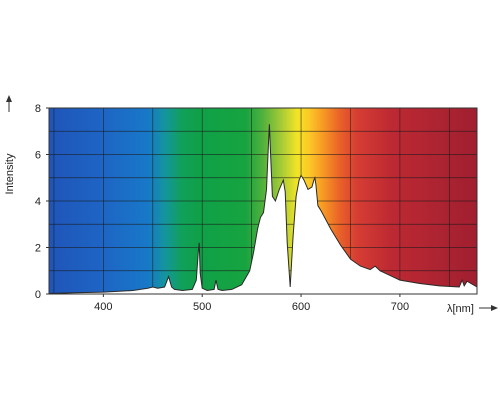 The width and height of the screenshot is (500, 417). I want to click on y-tick-label: 8, so click(38, 109).